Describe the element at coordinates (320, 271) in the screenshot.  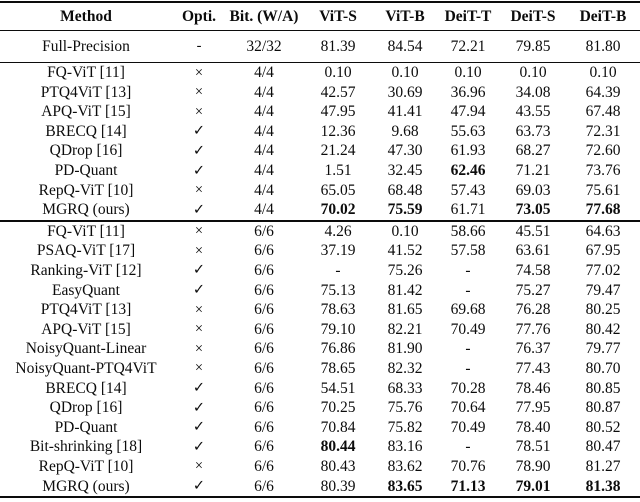
I see `table-row: Ranking-ViT [12] ✓ 6/6 - 75.26 - 74.58 77.02` at that location.